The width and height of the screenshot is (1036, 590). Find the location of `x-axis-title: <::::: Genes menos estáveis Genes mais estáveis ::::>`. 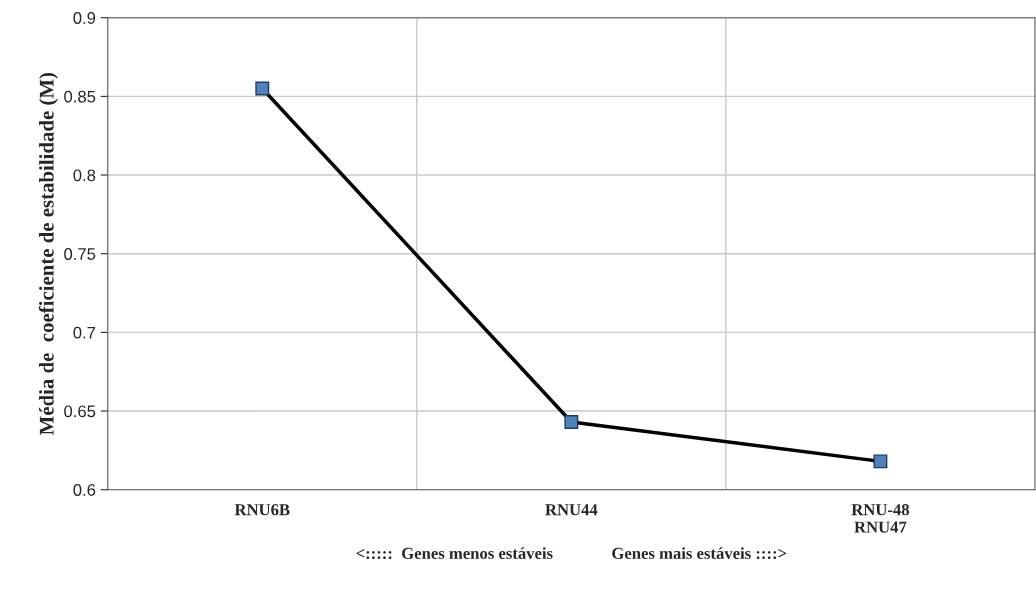

x-axis-title: <::::: Genes menos estáveis Genes mais estáveis ::::> is located at coordinates (571, 553).